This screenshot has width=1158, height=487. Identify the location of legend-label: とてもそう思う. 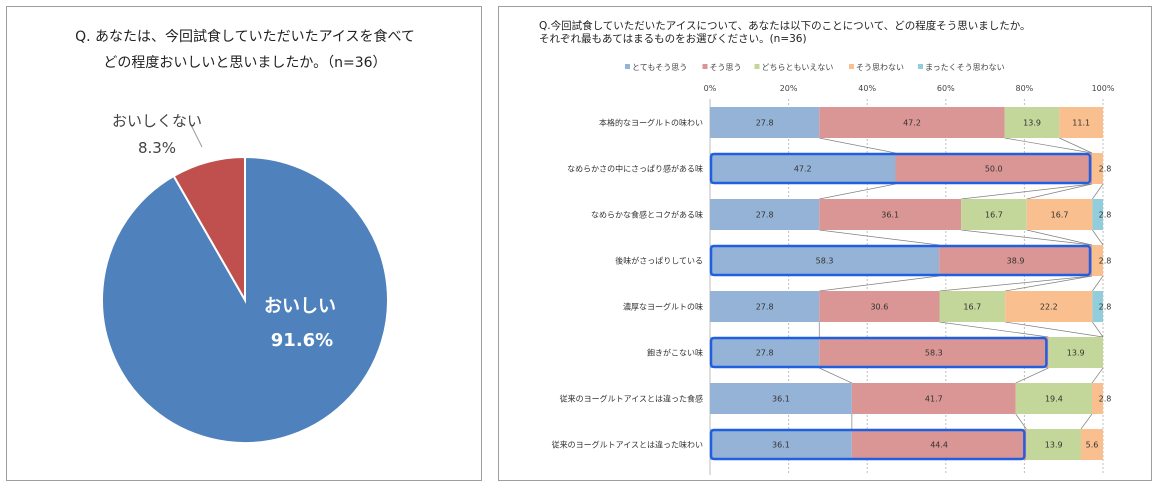
(659, 67).